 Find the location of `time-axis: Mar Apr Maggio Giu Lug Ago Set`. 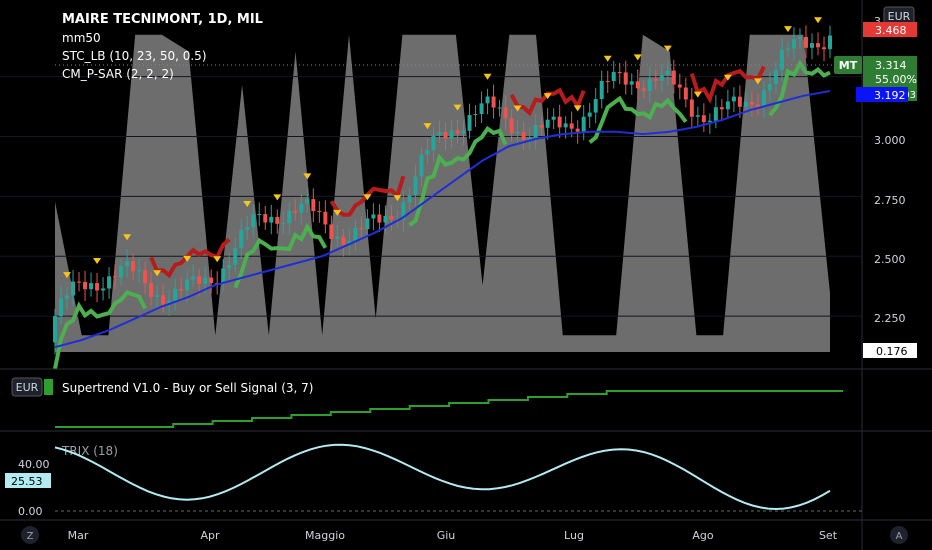

time-axis: Mar Apr Maggio Giu Lug Ago Set is located at coordinates (453, 535).